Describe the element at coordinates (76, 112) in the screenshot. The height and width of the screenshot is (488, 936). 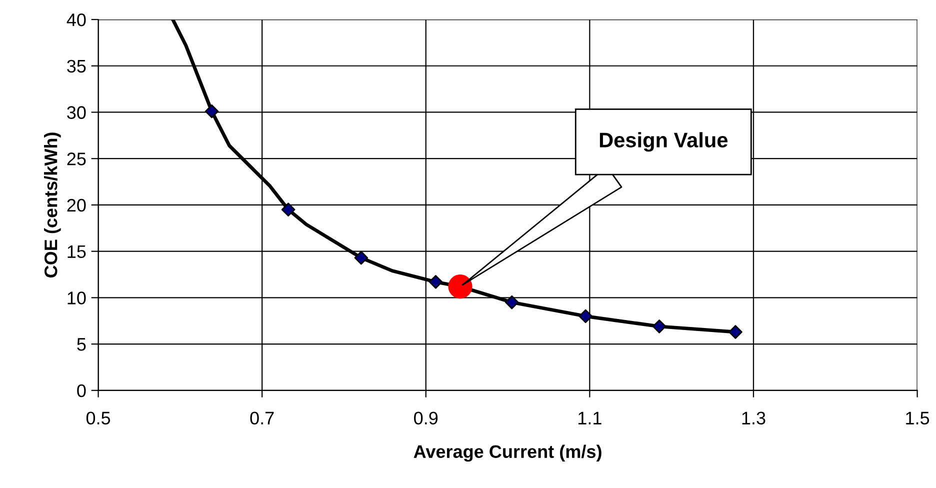
I see `y-tick-label: 30` at that location.